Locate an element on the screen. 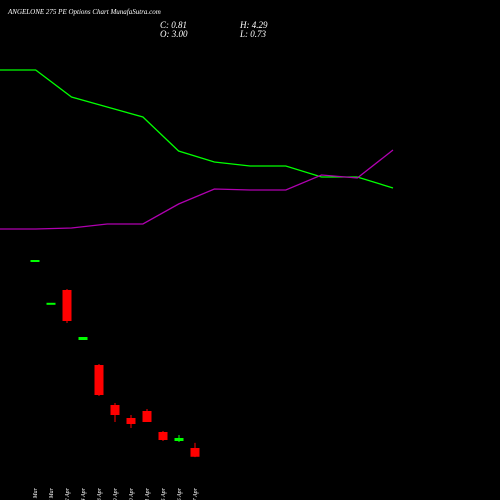  x-tick-label: 17 Apr is located at coordinates (196, 493).